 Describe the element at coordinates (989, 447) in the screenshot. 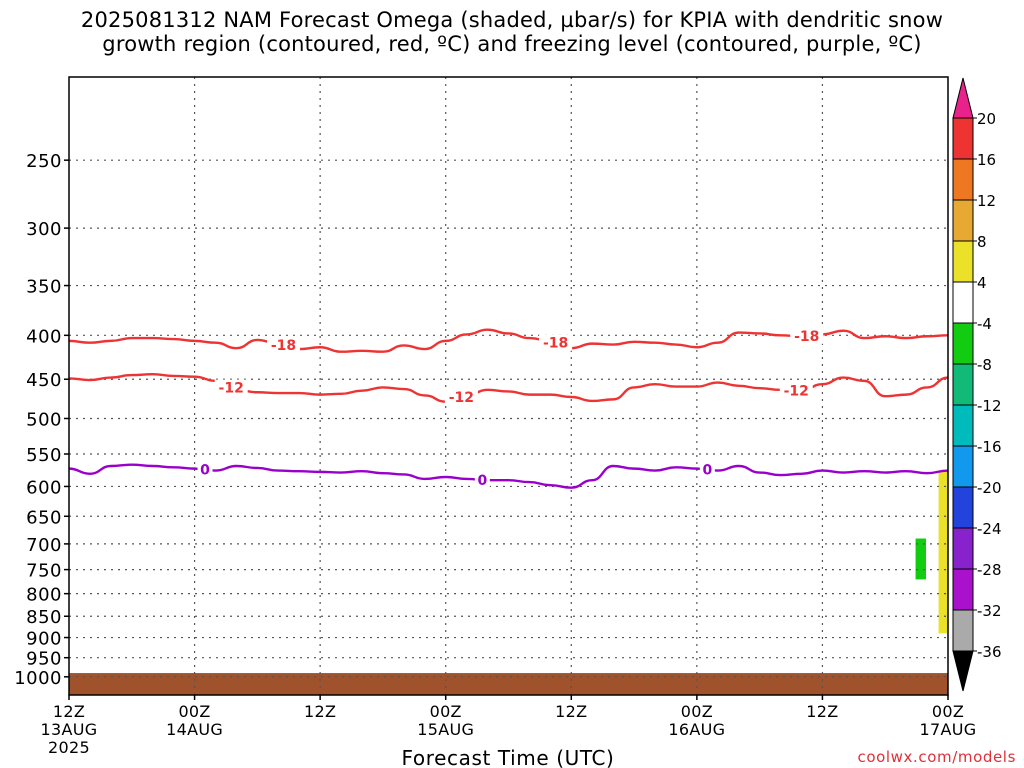

I see `colorbar-label: -16` at that location.